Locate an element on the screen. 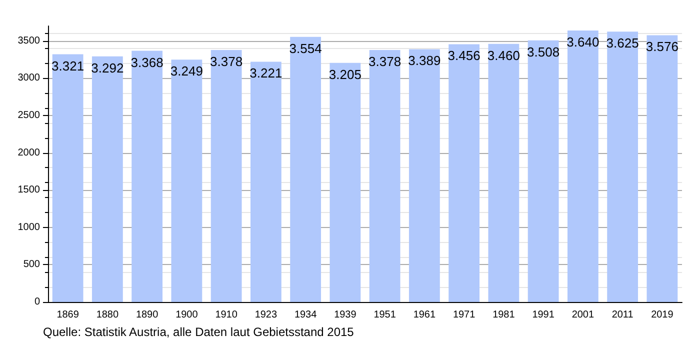 The height and width of the screenshot is (350, 700). x-tick-label: 2001 is located at coordinates (583, 315).